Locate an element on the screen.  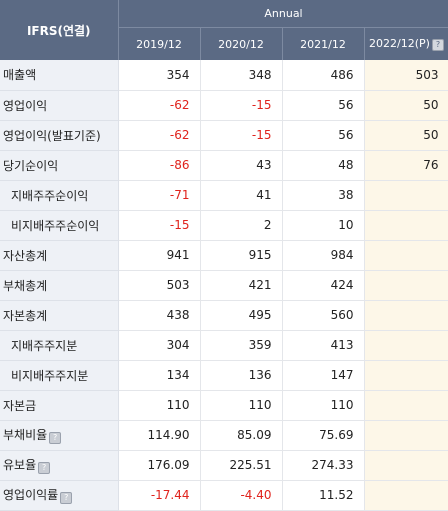
value-cell: 495 is located at coordinates (241, 315).